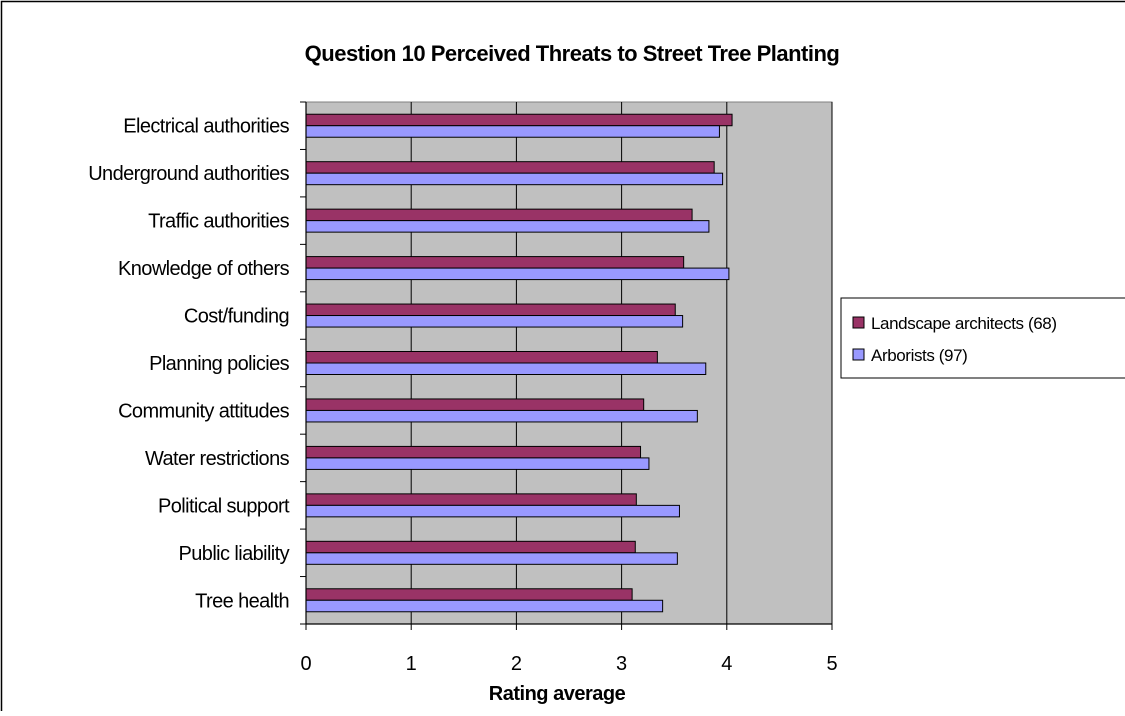 Image resolution: width=1125 pixels, height=716 pixels. I want to click on category-label: Underground authorities, so click(188, 174).